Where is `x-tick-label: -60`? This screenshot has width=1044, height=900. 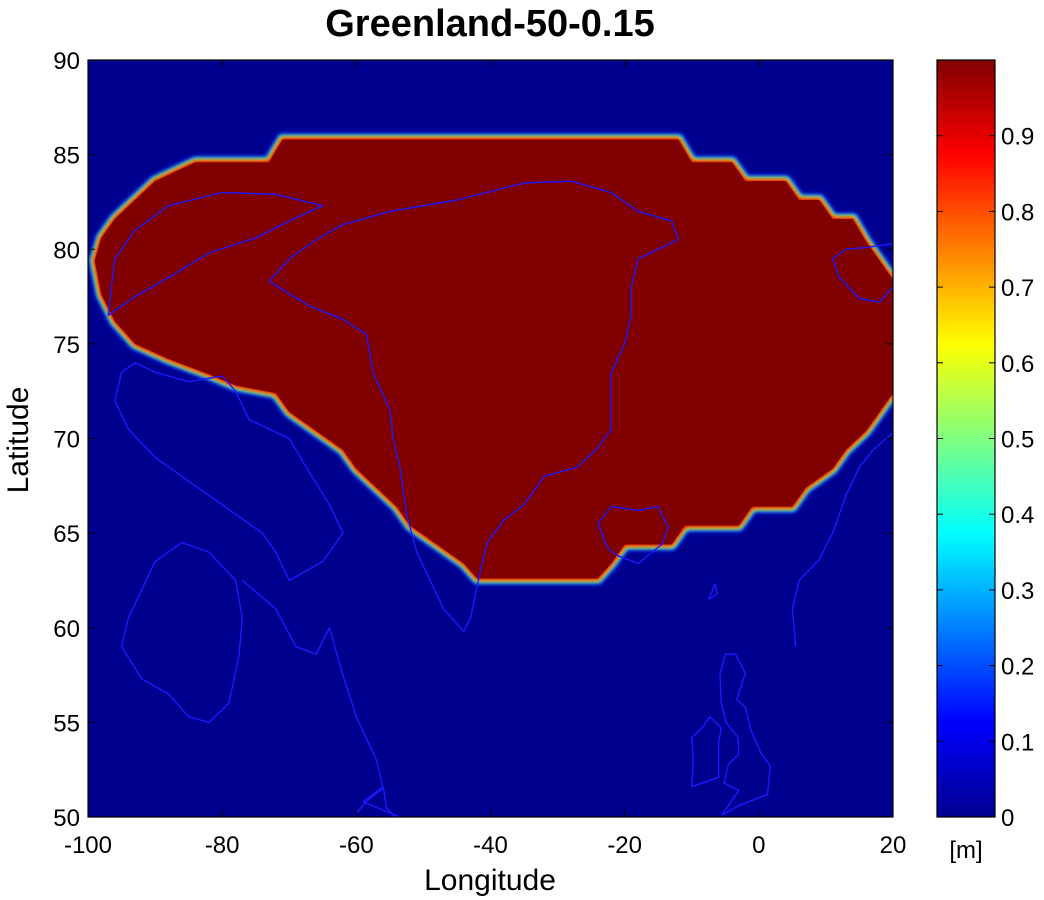
x-tick-label: -60 is located at coordinates (356, 845).